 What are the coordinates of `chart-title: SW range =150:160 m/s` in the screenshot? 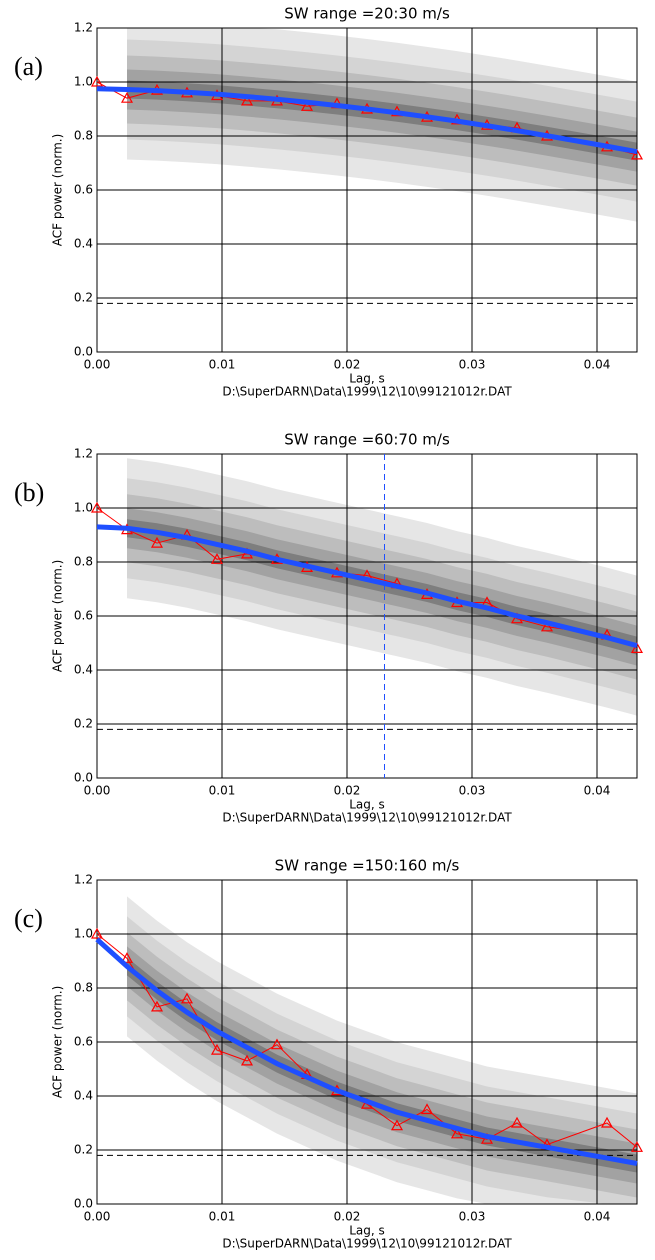 It's located at (367, 866).